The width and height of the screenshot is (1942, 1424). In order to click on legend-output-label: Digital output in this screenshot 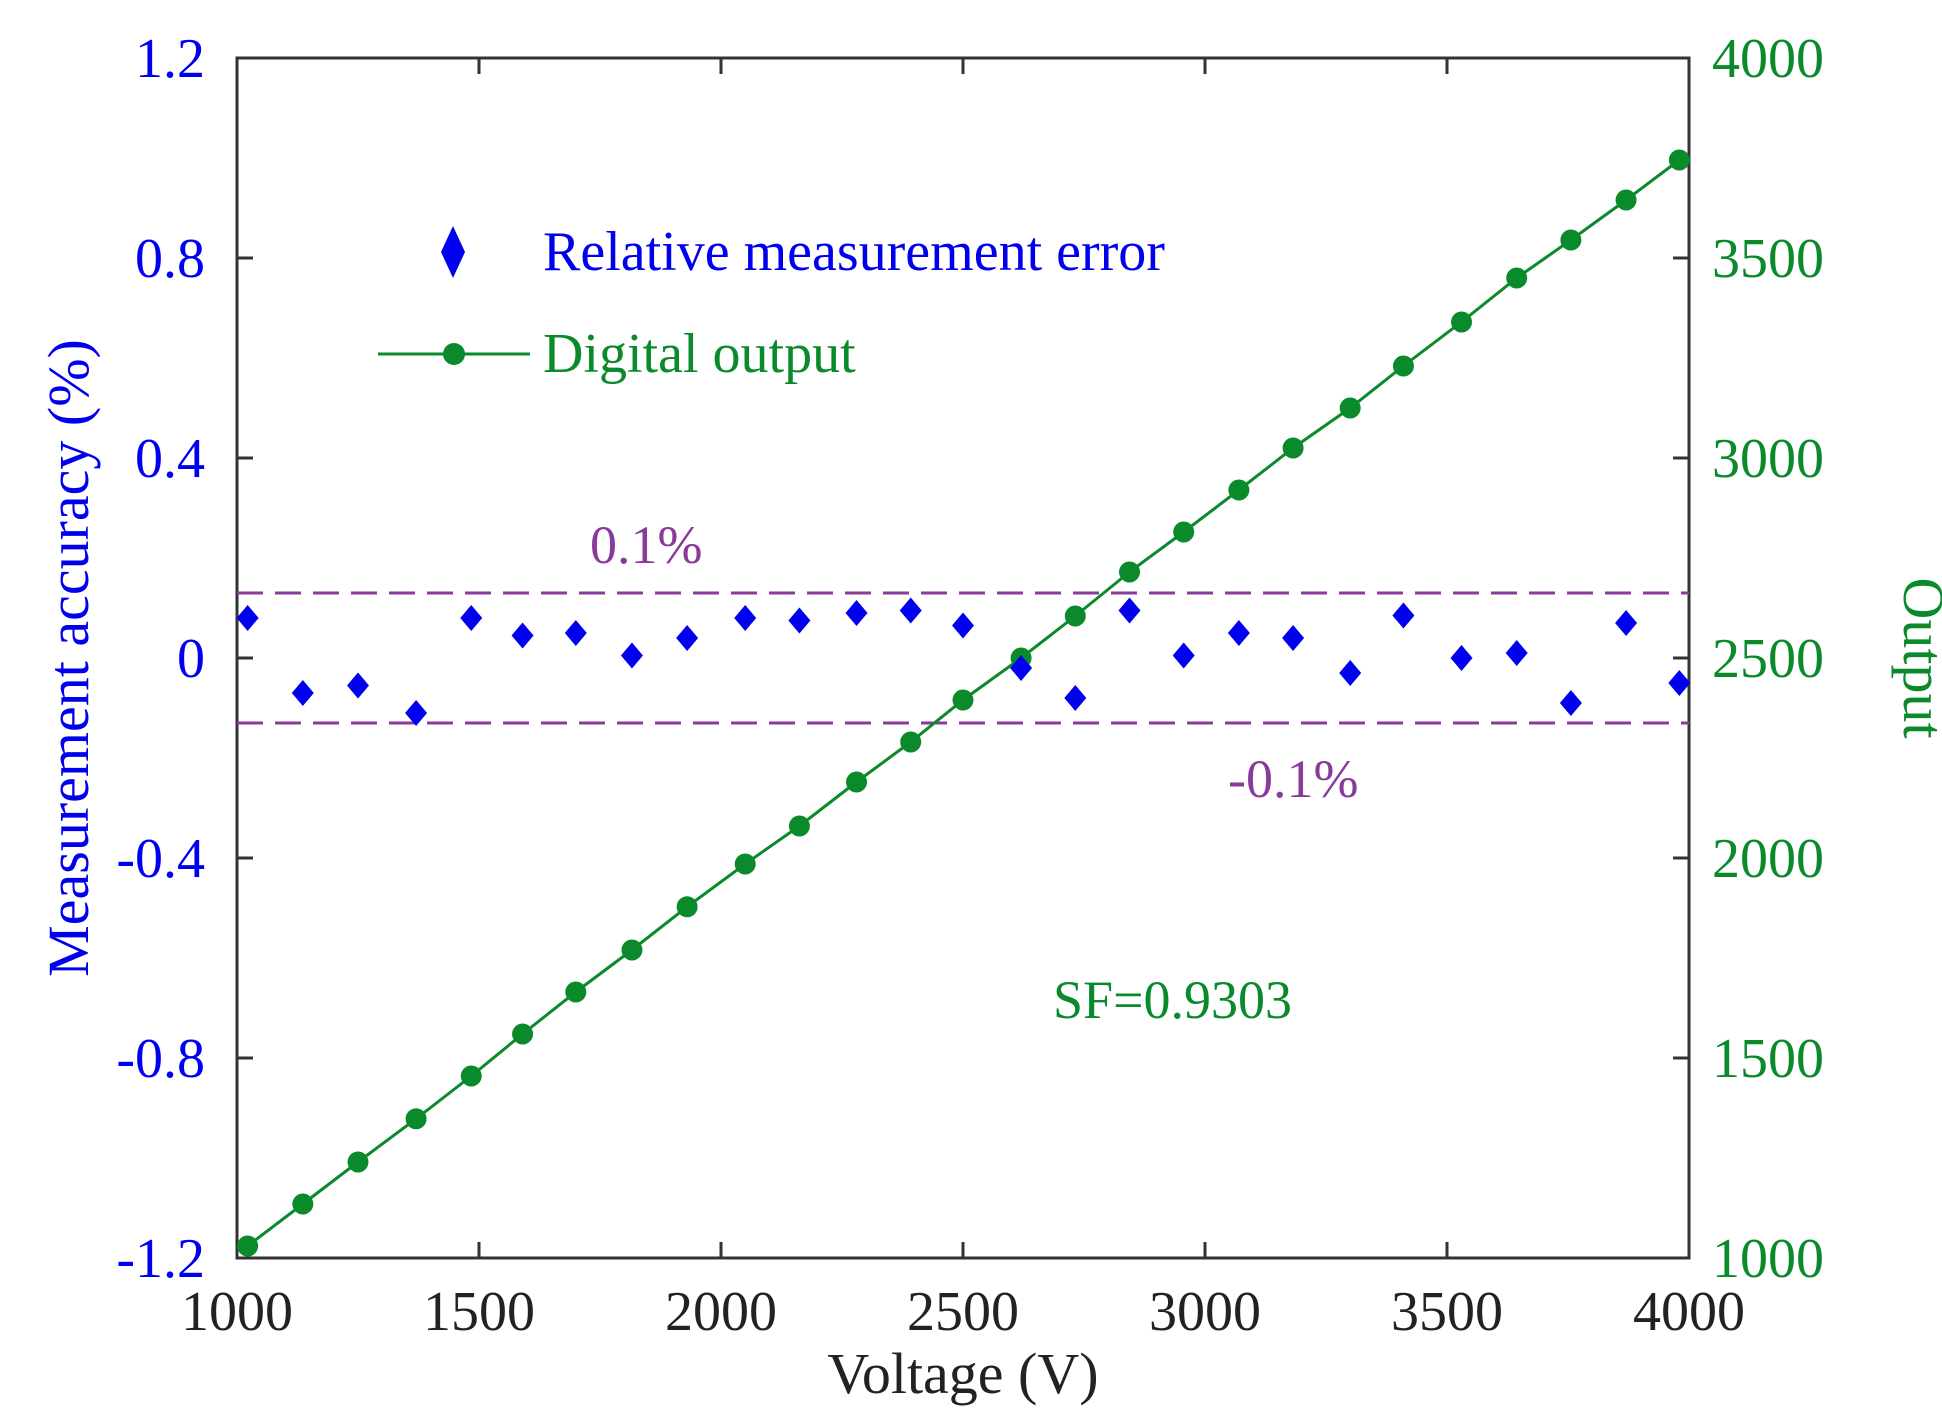, I will do `click(699, 354)`.